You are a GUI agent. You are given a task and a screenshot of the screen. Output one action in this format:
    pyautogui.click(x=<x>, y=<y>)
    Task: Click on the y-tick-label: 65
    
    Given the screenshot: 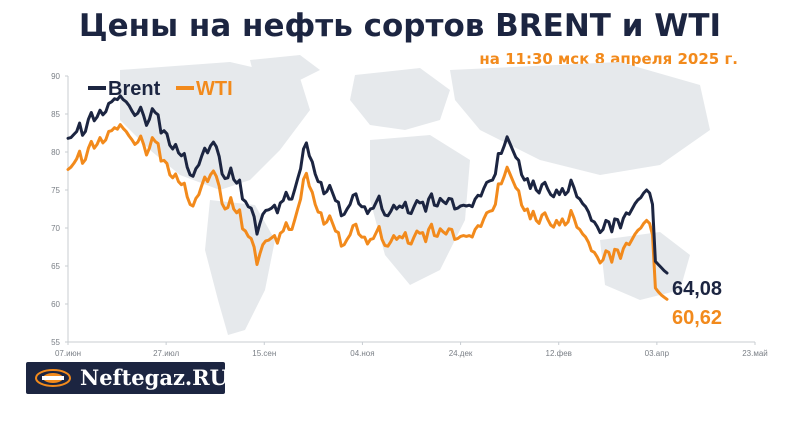 What is the action you would take?
    pyautogui.click(x=55, y=266)
    